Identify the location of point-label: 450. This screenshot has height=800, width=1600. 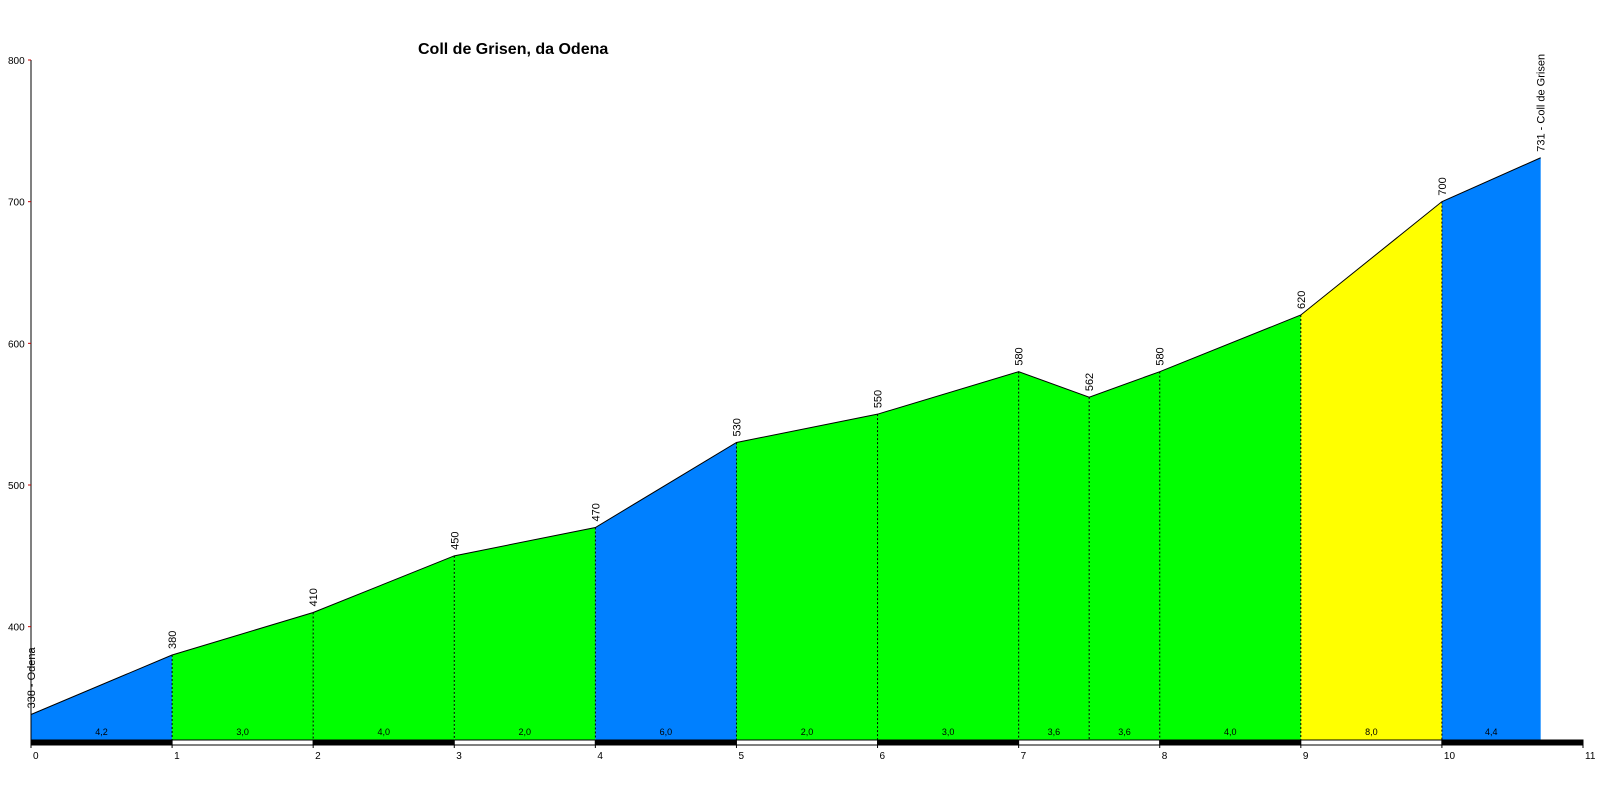
(455, 540).